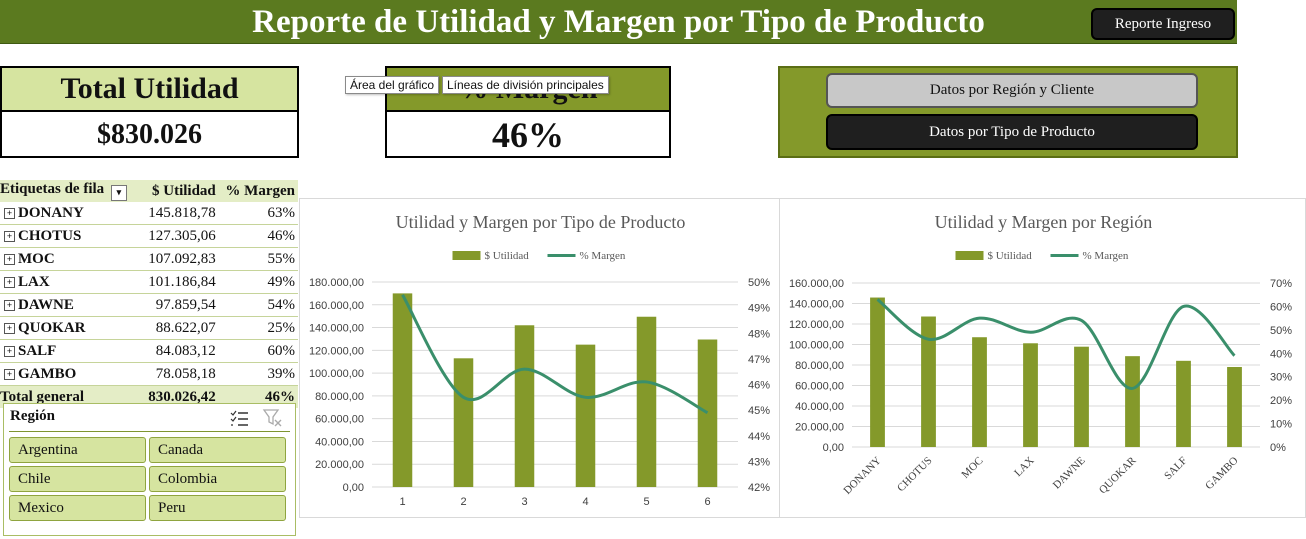  What do you see at coordinates (862, 476) in the screenshot?
I see `x-tick-label: DONANY` at bounding box center [862, 476].